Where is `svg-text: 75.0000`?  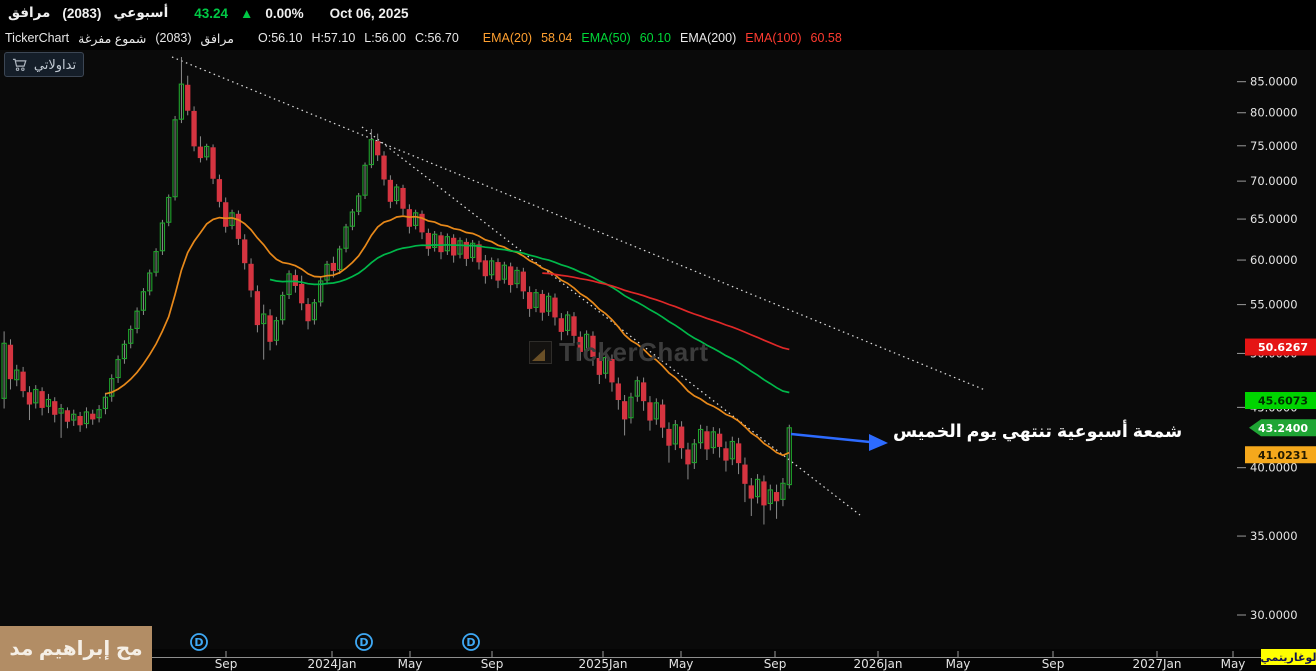
svg-text: 75.0000 is located at coordinates (1274, 146).